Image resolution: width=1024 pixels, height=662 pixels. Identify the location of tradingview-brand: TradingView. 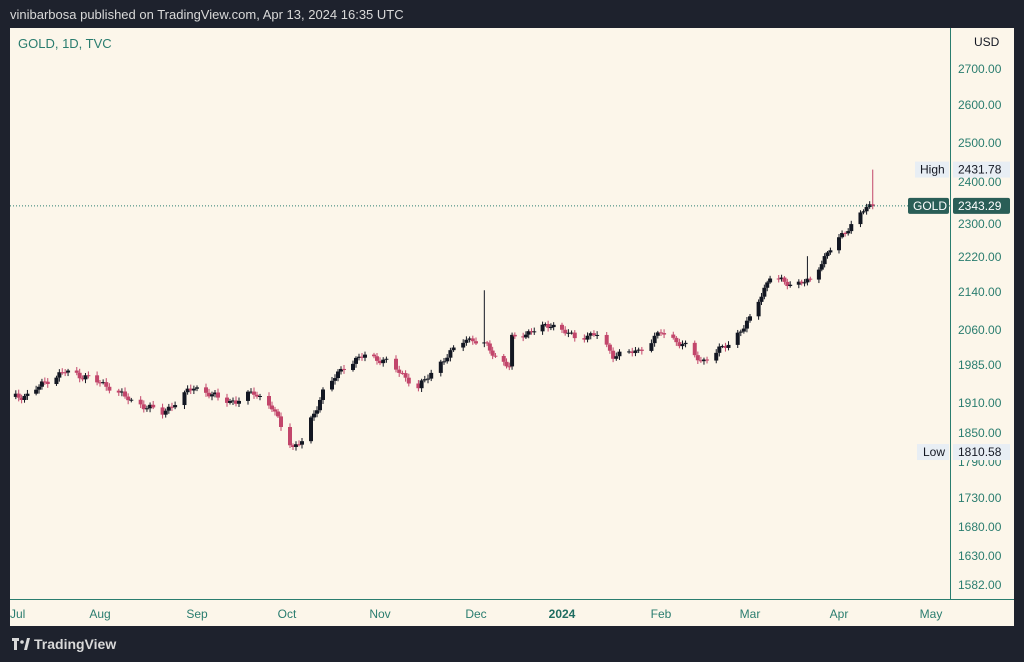
(75, 644).